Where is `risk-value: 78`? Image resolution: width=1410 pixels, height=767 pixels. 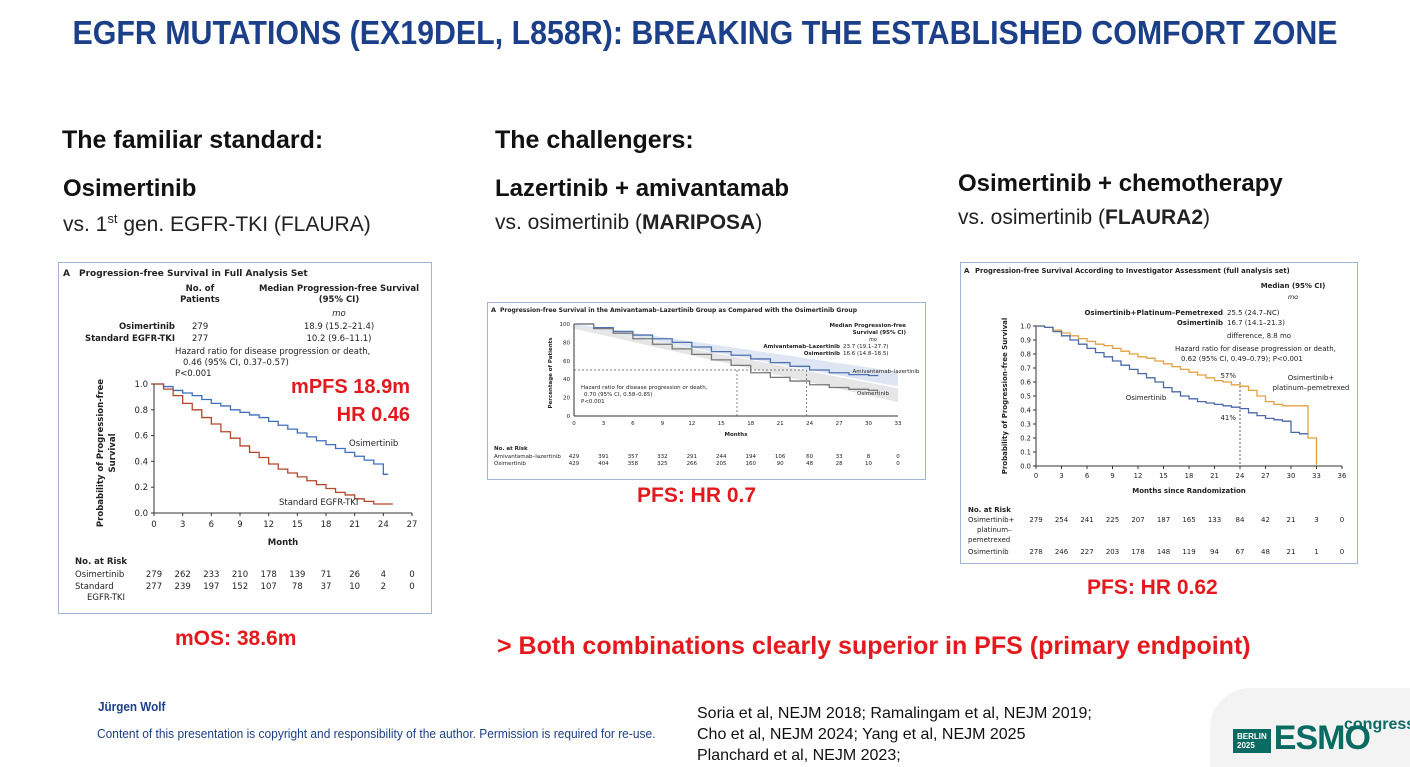
risk-value: 78 is located at coordinates (297, 587).